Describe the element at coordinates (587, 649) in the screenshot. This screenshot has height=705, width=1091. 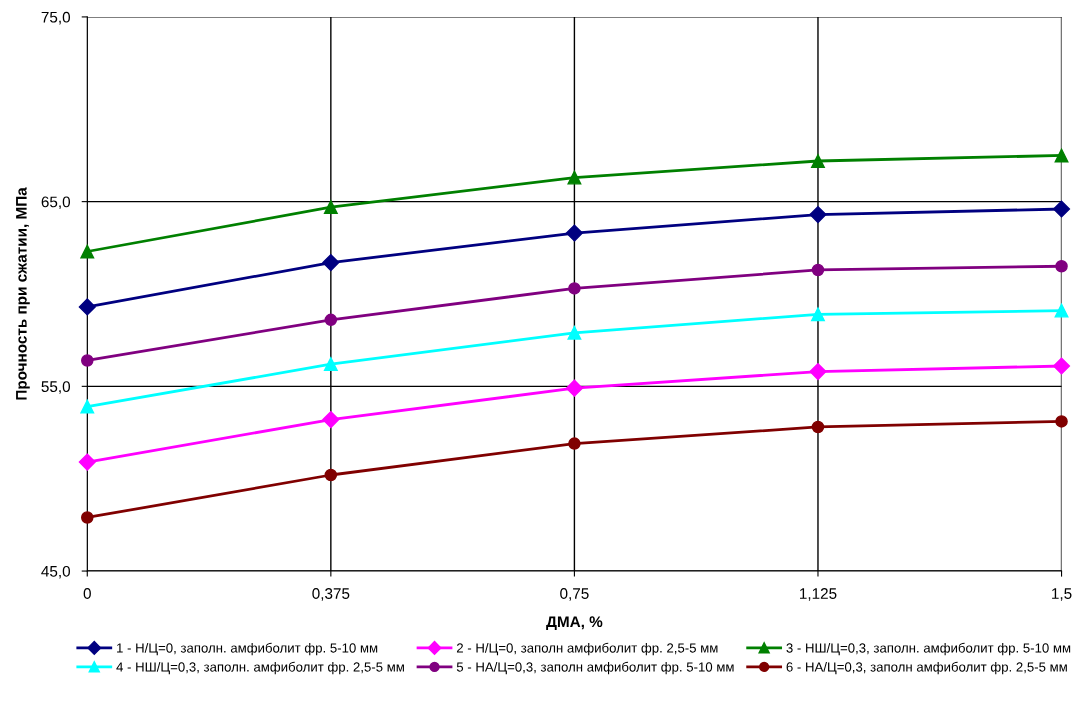
I see `legend-label: 2 - Н/Ц=0, заполн амфиболит фр. 2,5-5 мм` at that location.